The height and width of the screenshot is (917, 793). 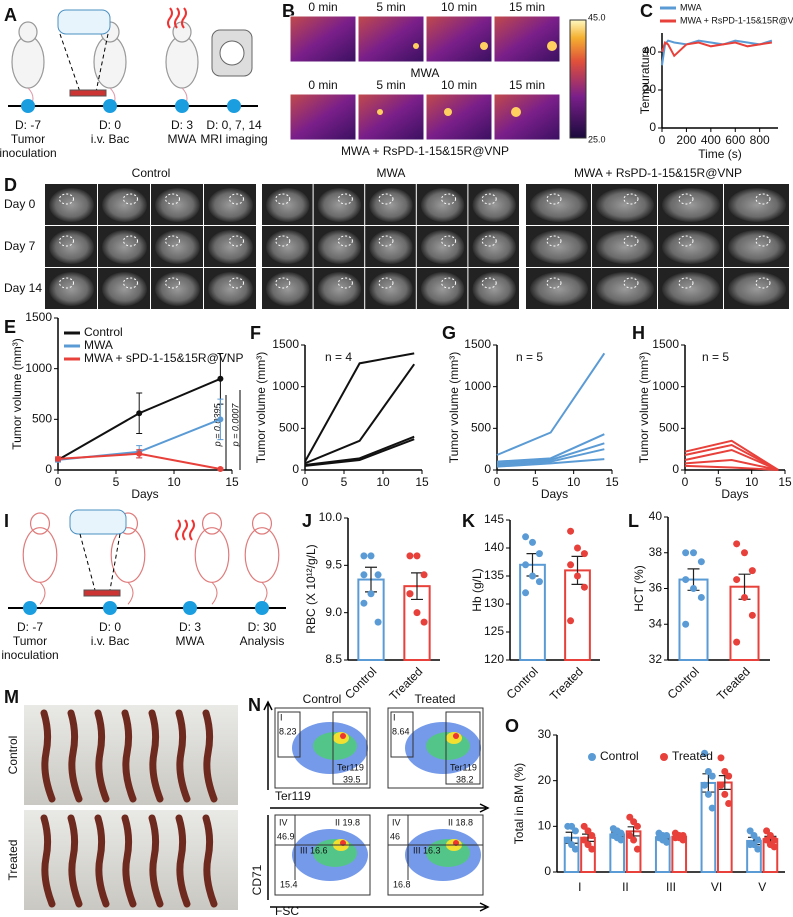 I want to click on mouse-tail, so click(x=264, y=593).